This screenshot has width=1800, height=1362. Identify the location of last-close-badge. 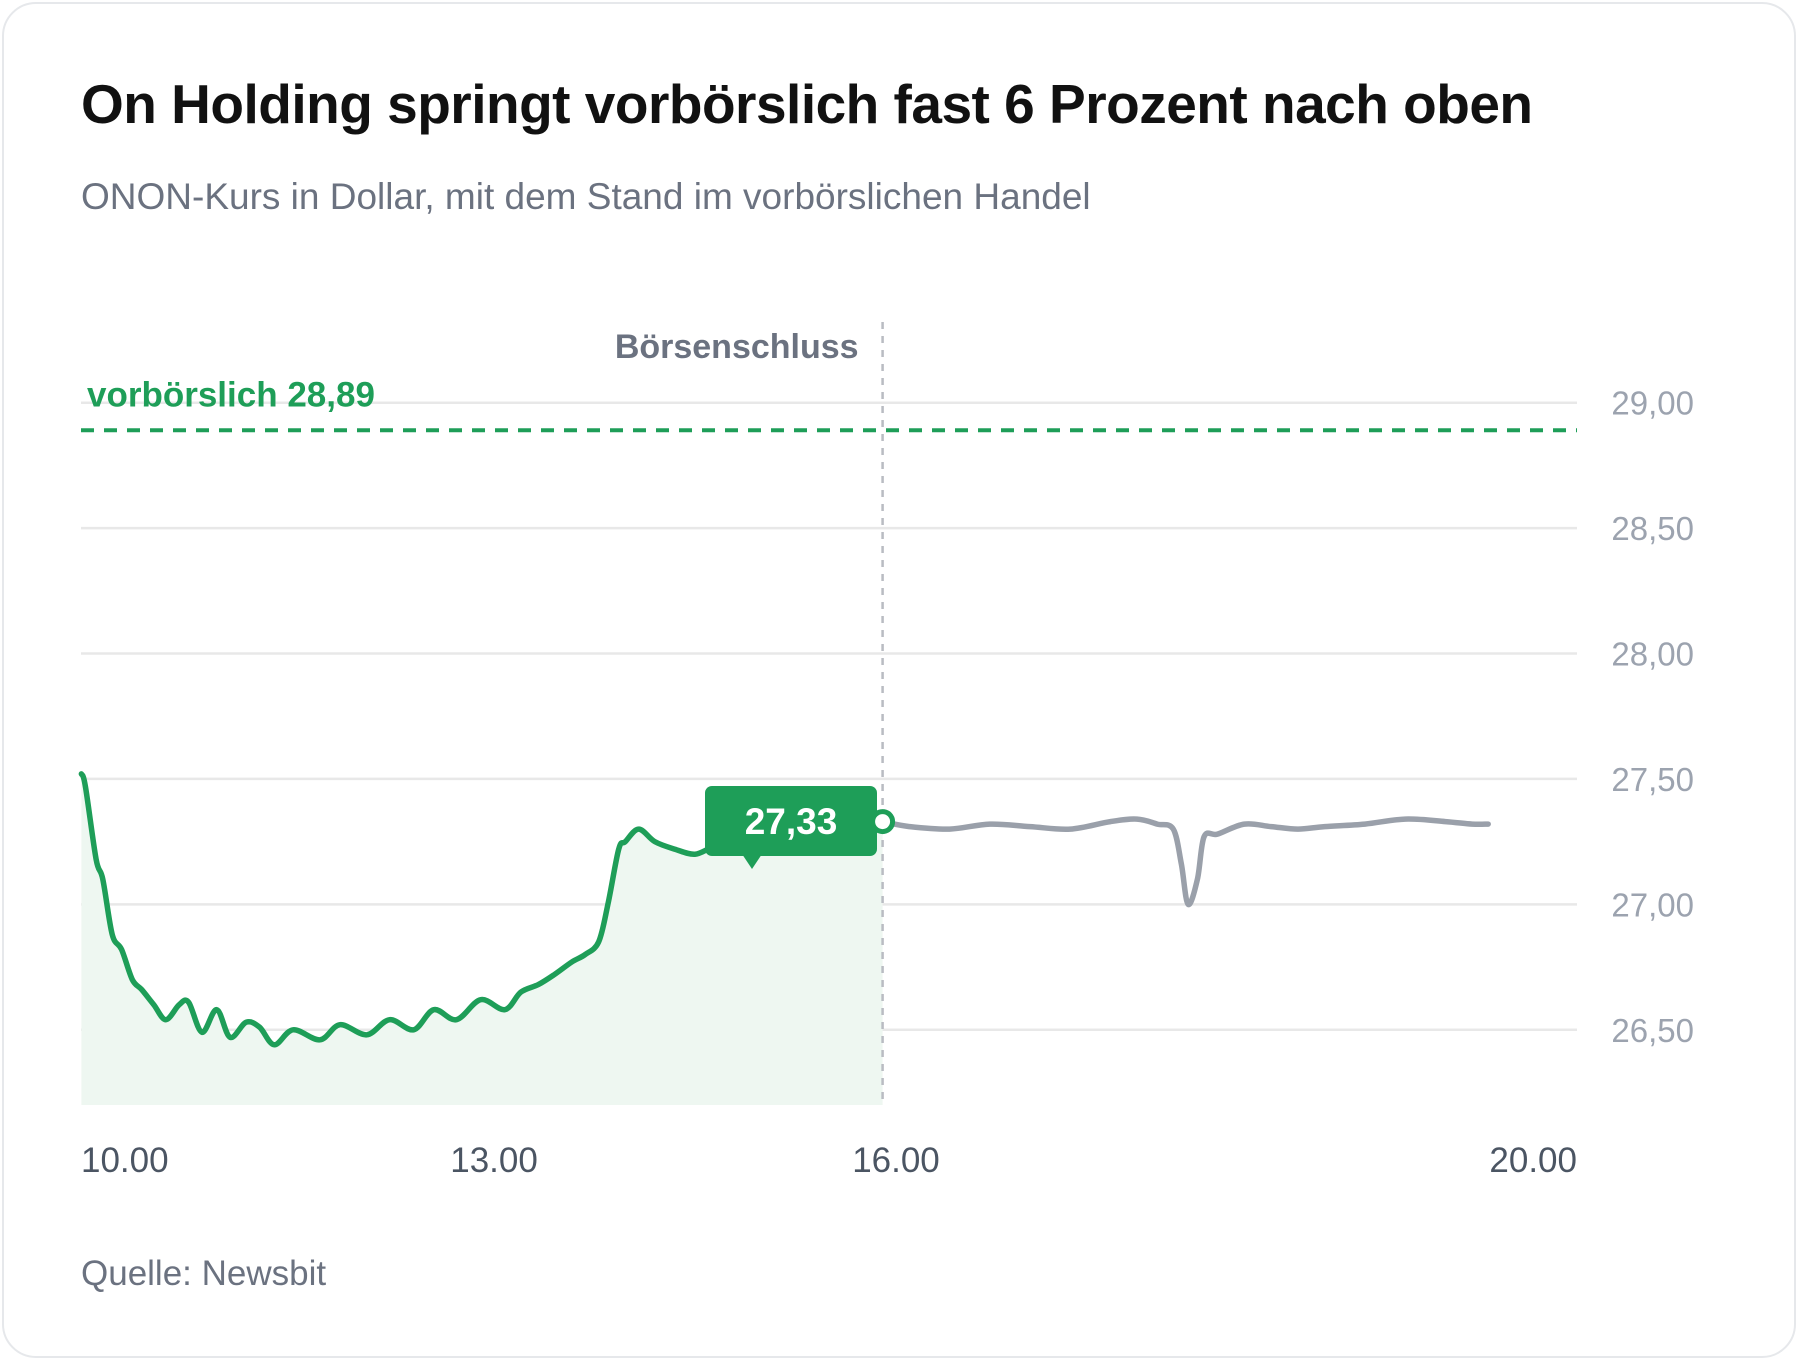
(791, 821).